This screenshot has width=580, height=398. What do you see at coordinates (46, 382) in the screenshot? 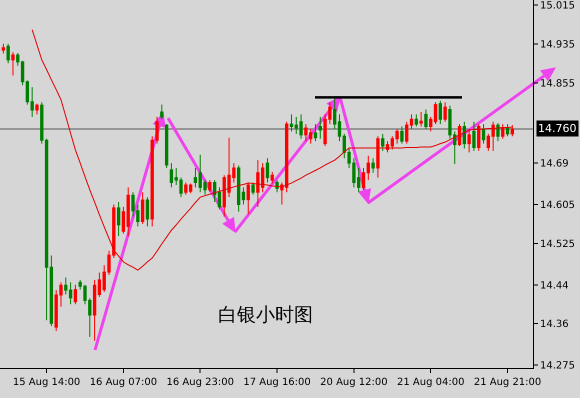
I see `x-tick-label: 15 Aug 14:00` at bounding box center [46, 382].